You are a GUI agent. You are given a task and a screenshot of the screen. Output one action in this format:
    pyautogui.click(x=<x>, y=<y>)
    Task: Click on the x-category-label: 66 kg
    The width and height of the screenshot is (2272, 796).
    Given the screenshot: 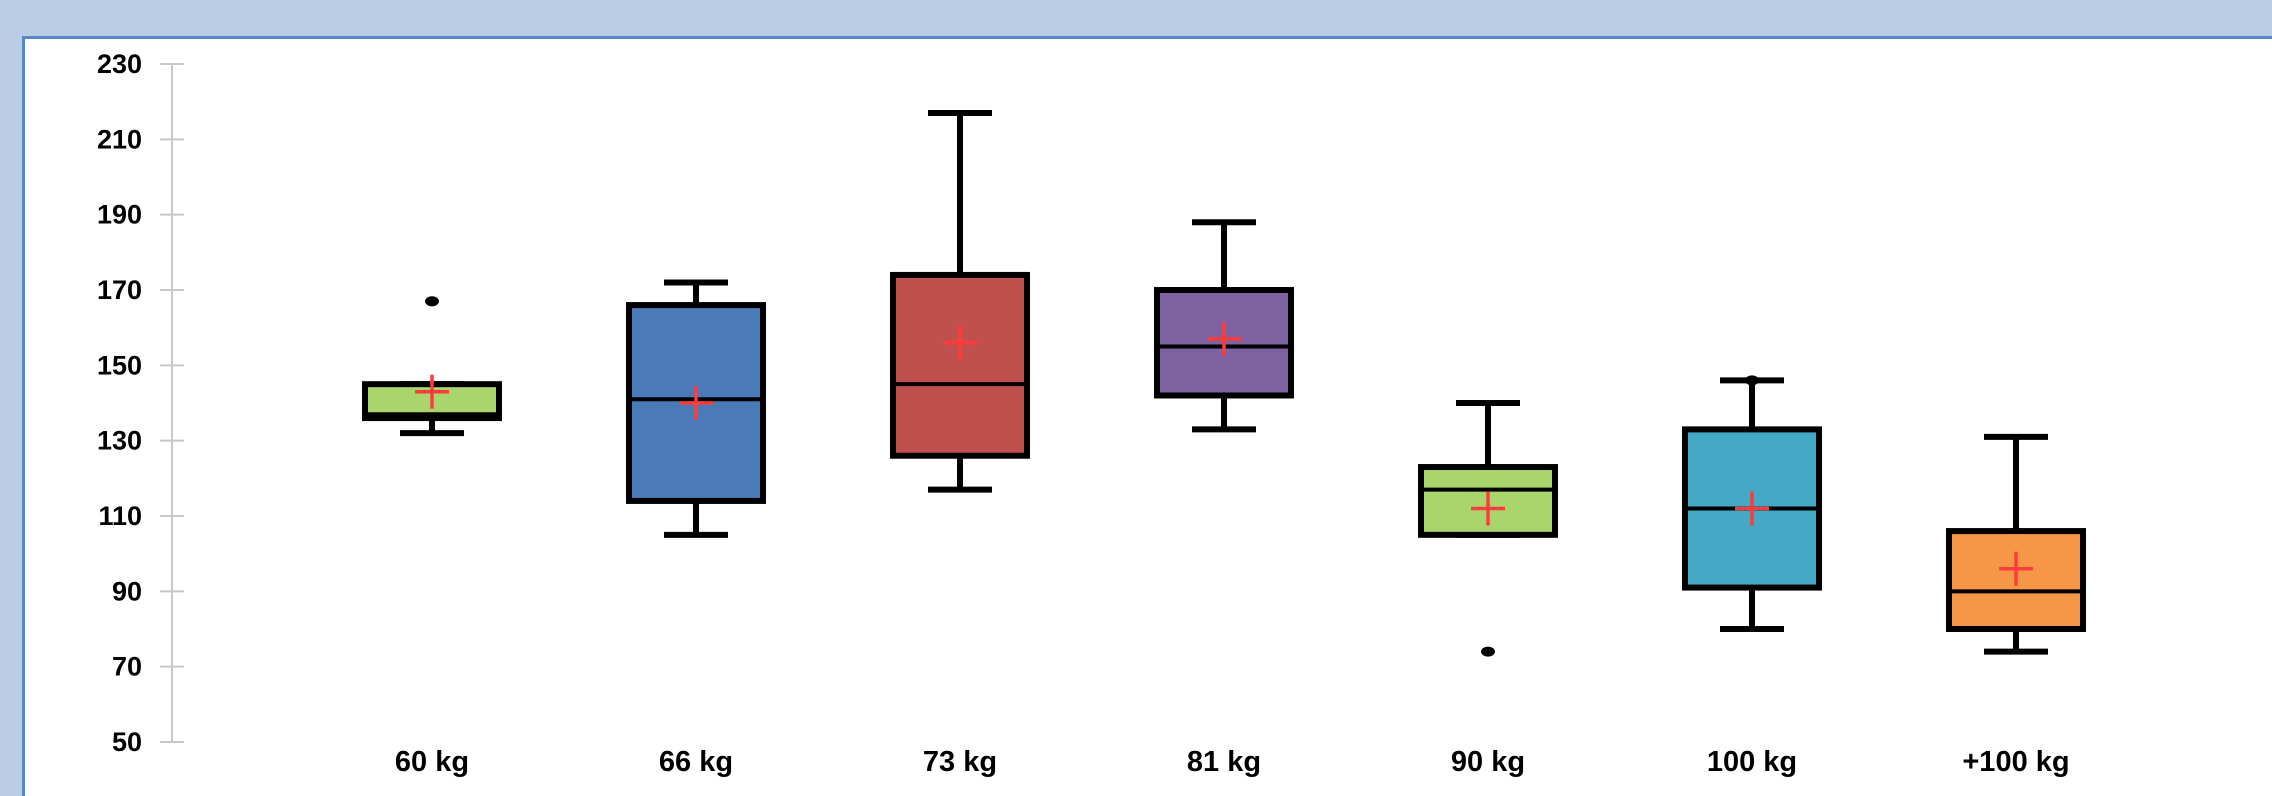 What is the action you would take?
    pyautogui.click(x=696, y=762)
    